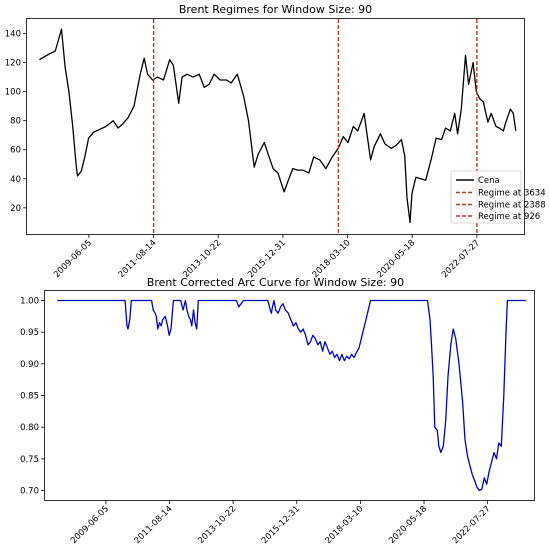 The image size is (550, 551). I want to click on y-tick-label: 60, so click(15, 151).